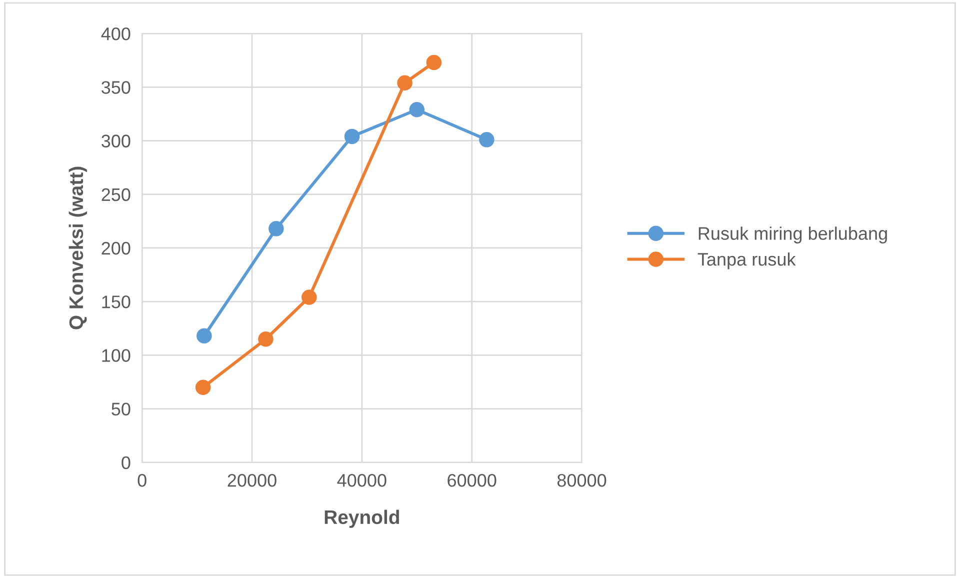 This screenshot has width=960, height=578. Describe the element at coordinates (747, 261) in the screenshot. I see `legend-label: Tanpa rusuk` at that location.